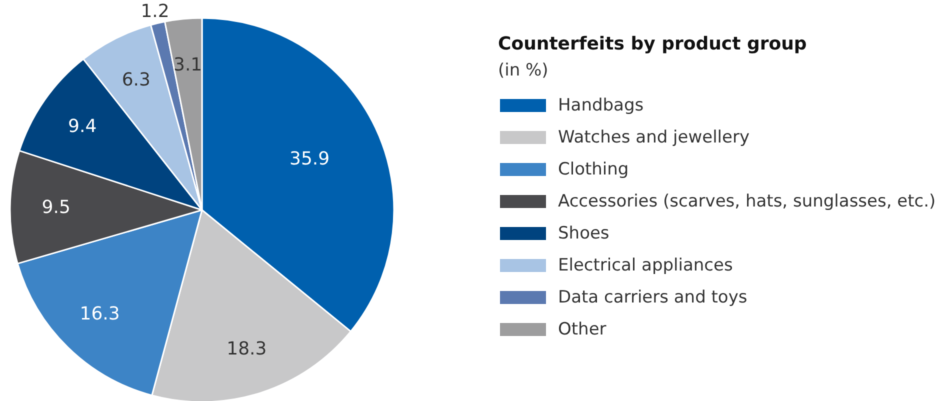 This screenshot has height=401, width=944. I want to click on data-label: 18.3, so click(246, 349).